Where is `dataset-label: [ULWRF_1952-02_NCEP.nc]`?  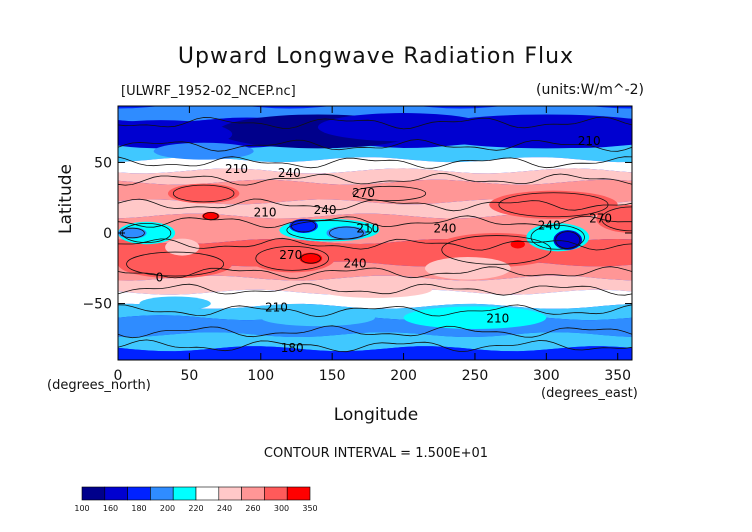
dataset-label: [ULWRF_1952-02_NCEP.nc] is located at coordinates (208, 91).